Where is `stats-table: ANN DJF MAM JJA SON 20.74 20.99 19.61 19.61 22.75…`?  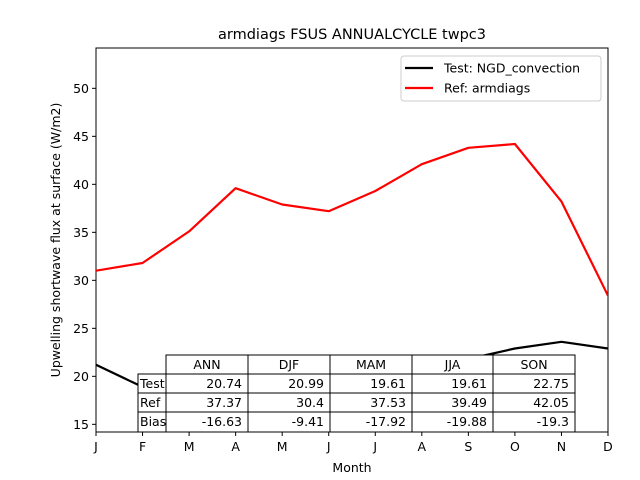 stats-table: ANN DJF MAM JJA SON 20.74 20.99 19.61 19.61 22.75… is located at coordinates (356, 393).